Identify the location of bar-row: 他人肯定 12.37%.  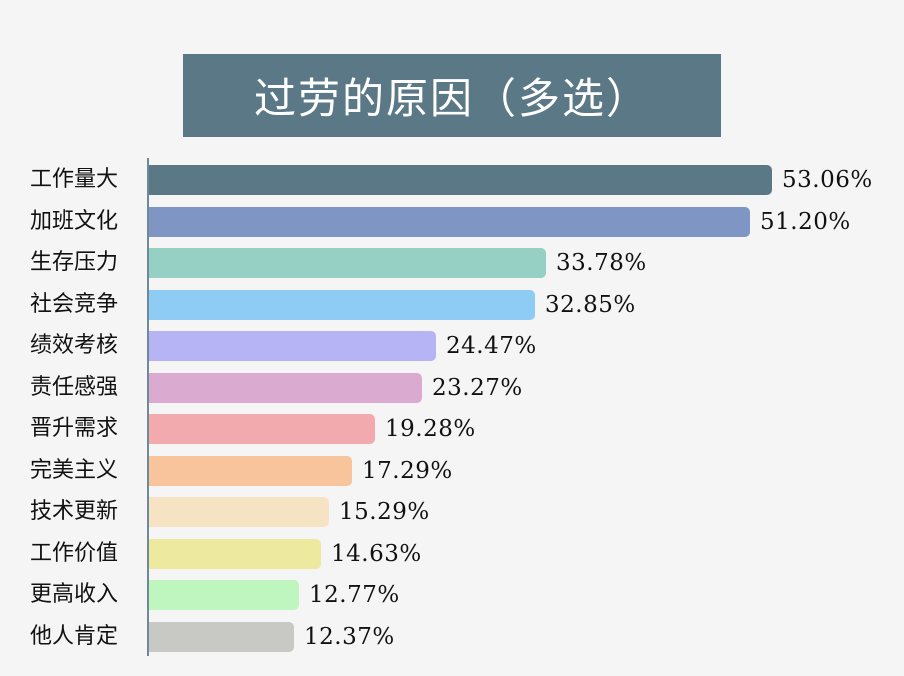
(452, 637).